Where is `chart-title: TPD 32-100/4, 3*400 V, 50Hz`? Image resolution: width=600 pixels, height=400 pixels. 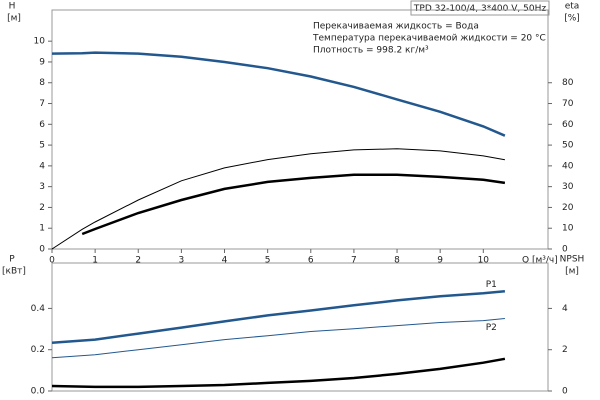 chart-title: TPD 32-100/4, 3*400 V, 50Hz is located at coordinates (479, 9).